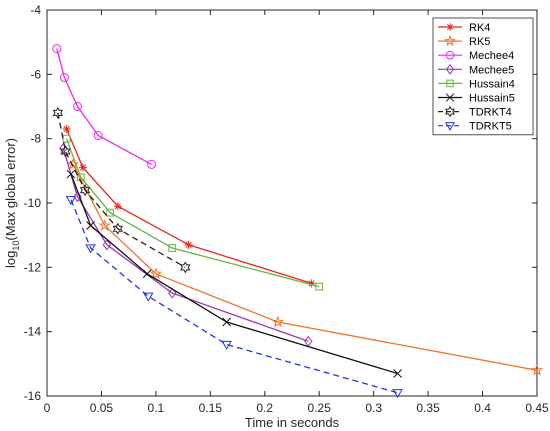 The image size is (550, 431). What do you see at coordinates (490, 127) in the screenshot?
I see `legend-label: TDRKT5` at bounding box center [490, 127].